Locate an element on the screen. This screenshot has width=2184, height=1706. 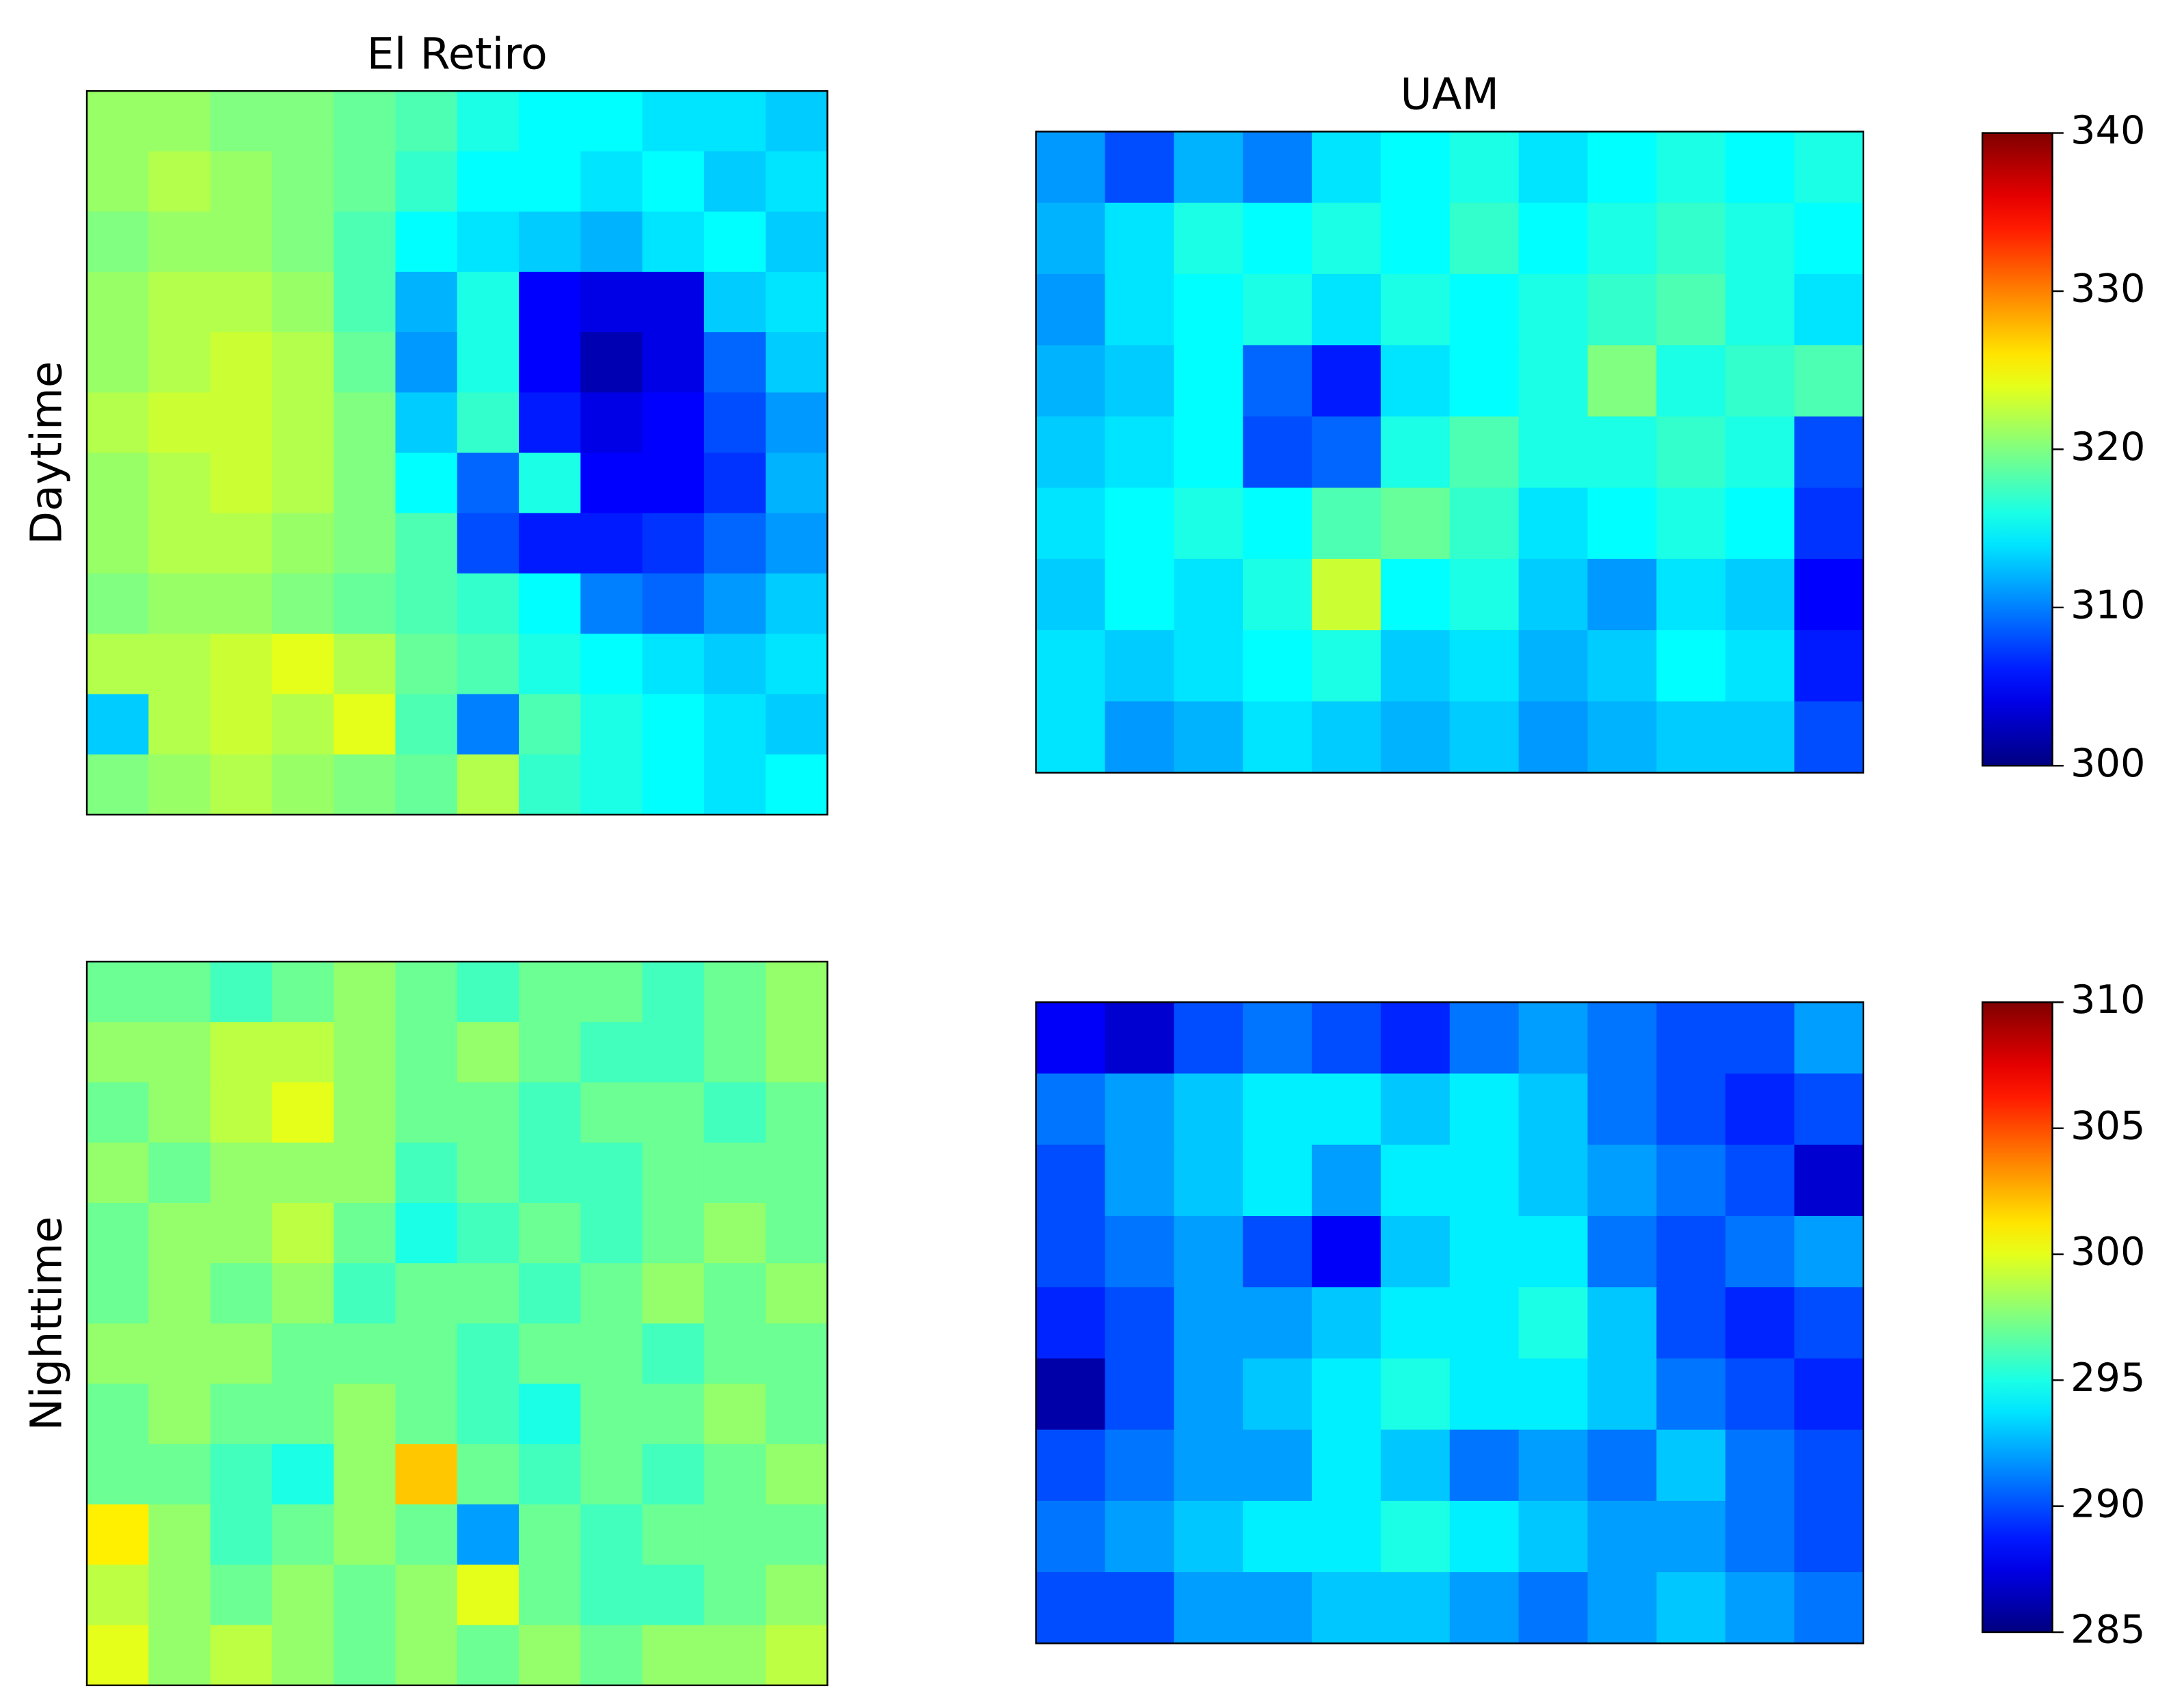
colorbar-tick-label: 295 is located at coordinates (2108, 1378).